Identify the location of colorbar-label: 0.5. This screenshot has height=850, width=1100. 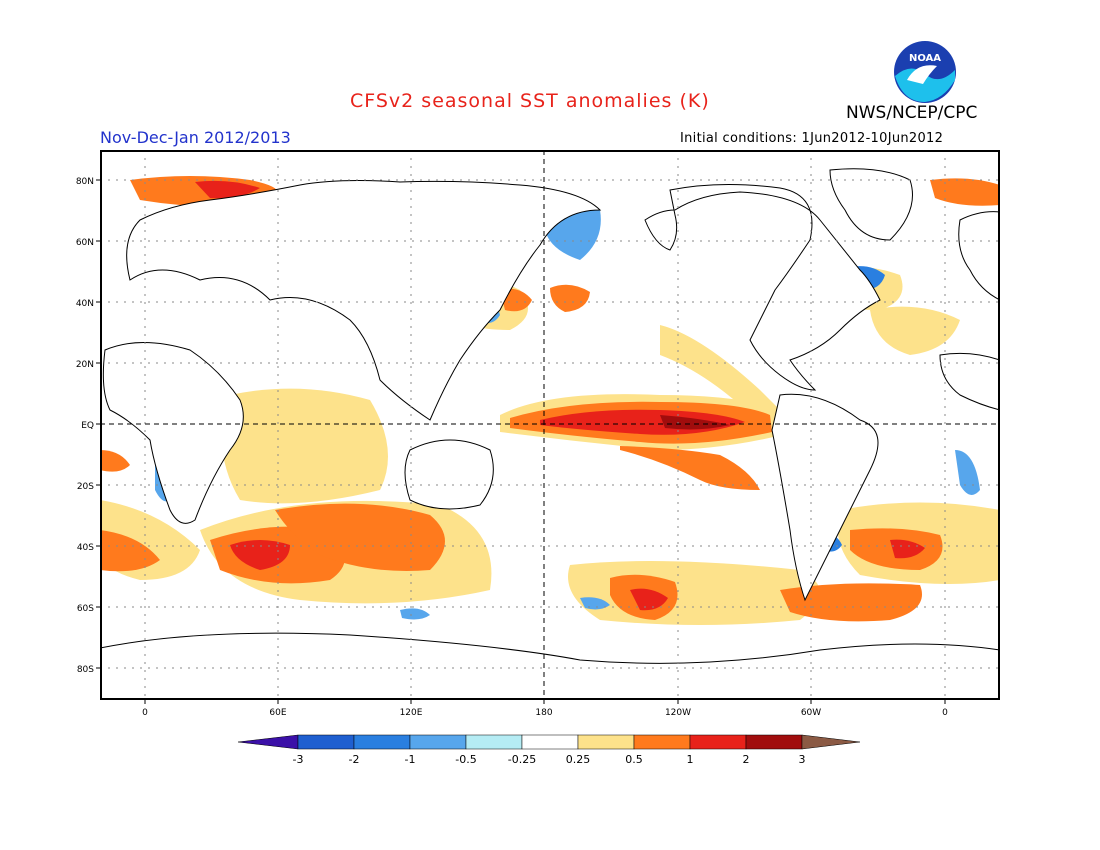
(634, 759).